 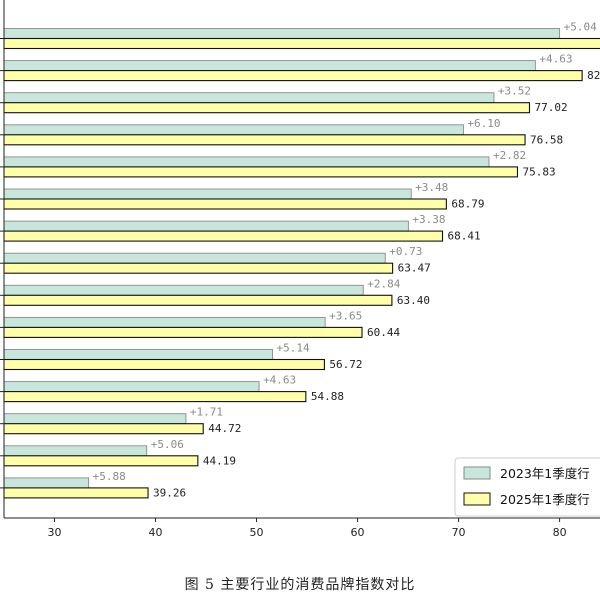 What do you see at coordinates (459, 532) in the screenshot?
I see `x-tick-label-4: 70` at bounding box center [459, 532].